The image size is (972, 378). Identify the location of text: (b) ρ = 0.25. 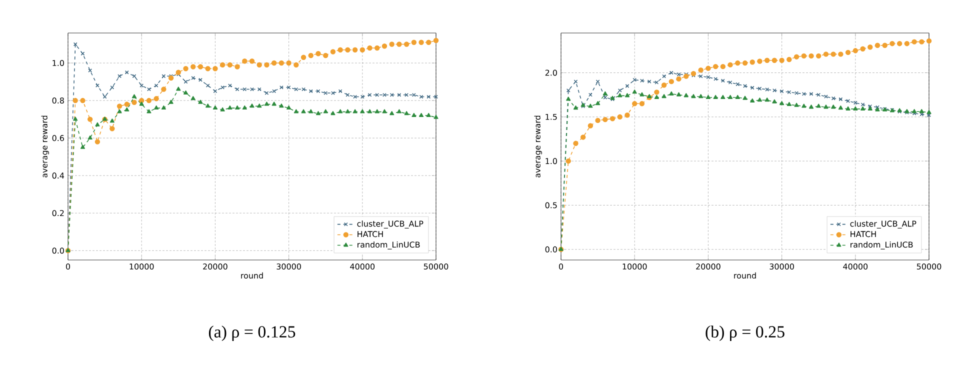
(745, 334).